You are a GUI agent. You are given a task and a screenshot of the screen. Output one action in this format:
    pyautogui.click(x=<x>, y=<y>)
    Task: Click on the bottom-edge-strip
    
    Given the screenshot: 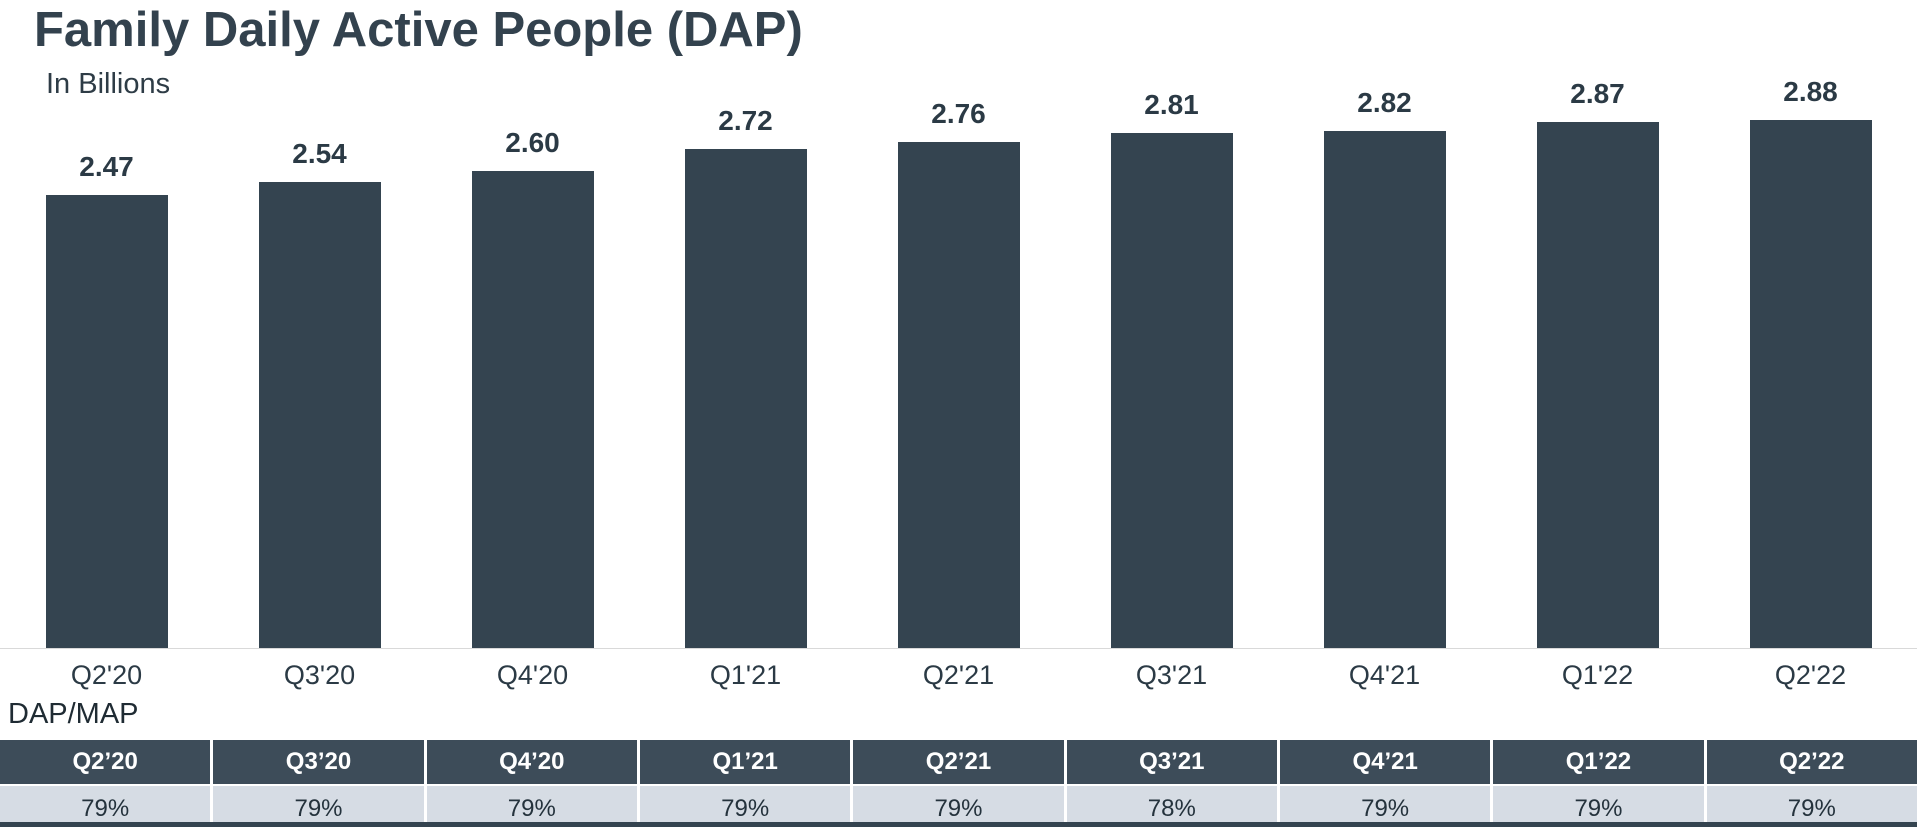 What is the action you would take?
    pyautogui.click(x=958, y=824)
    